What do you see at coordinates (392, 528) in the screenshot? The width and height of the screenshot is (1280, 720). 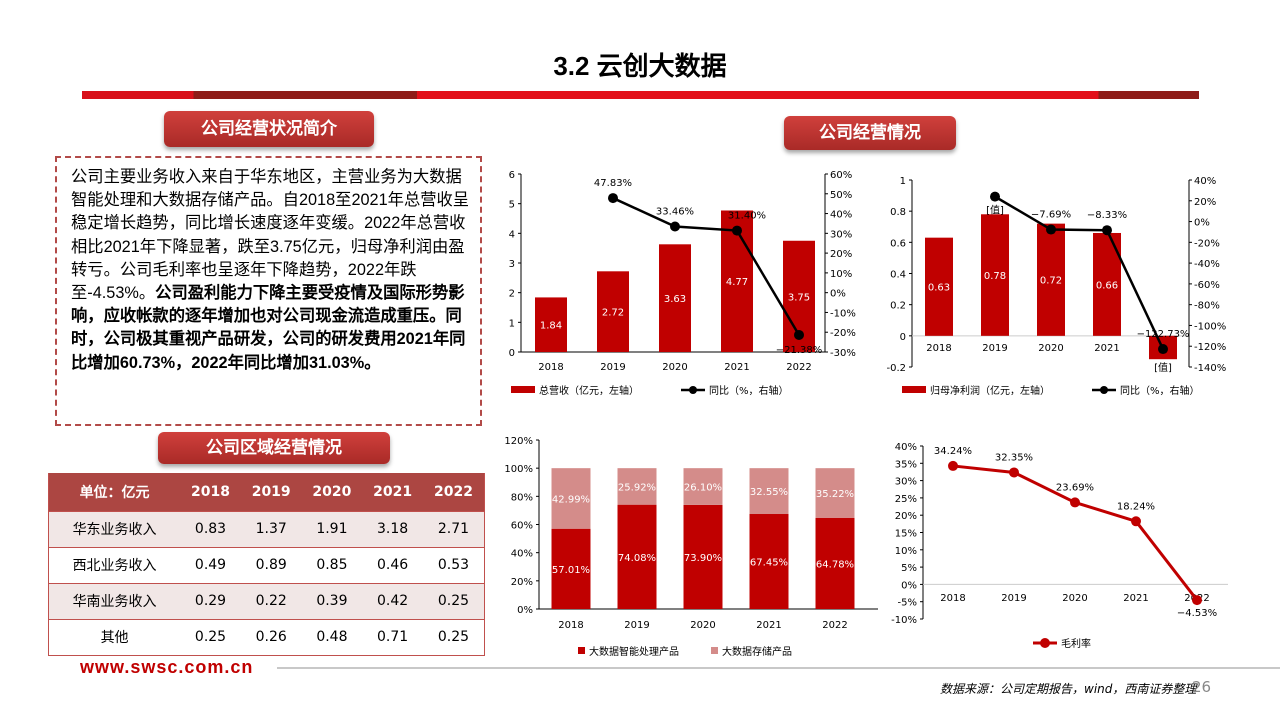 I see `table-cell: 3.18` at bounding box center [392, 528].